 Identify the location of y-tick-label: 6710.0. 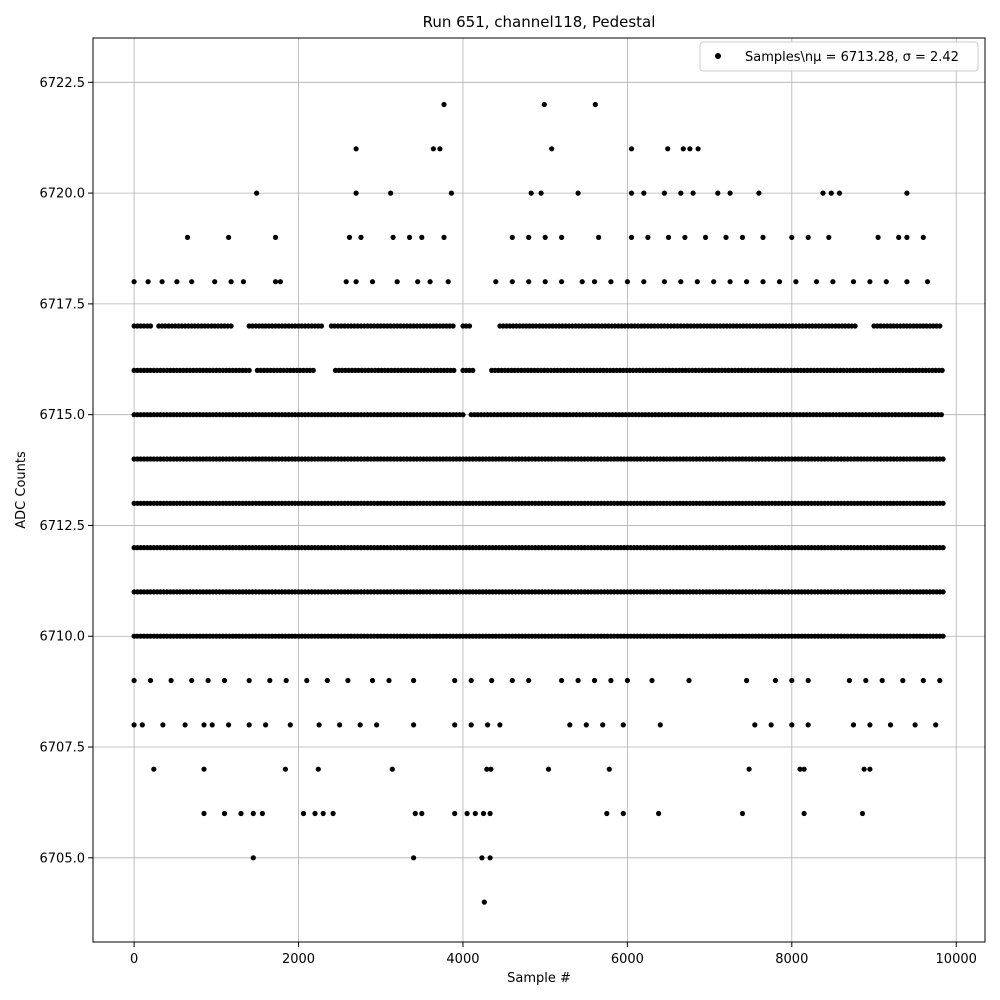
(63, 637).